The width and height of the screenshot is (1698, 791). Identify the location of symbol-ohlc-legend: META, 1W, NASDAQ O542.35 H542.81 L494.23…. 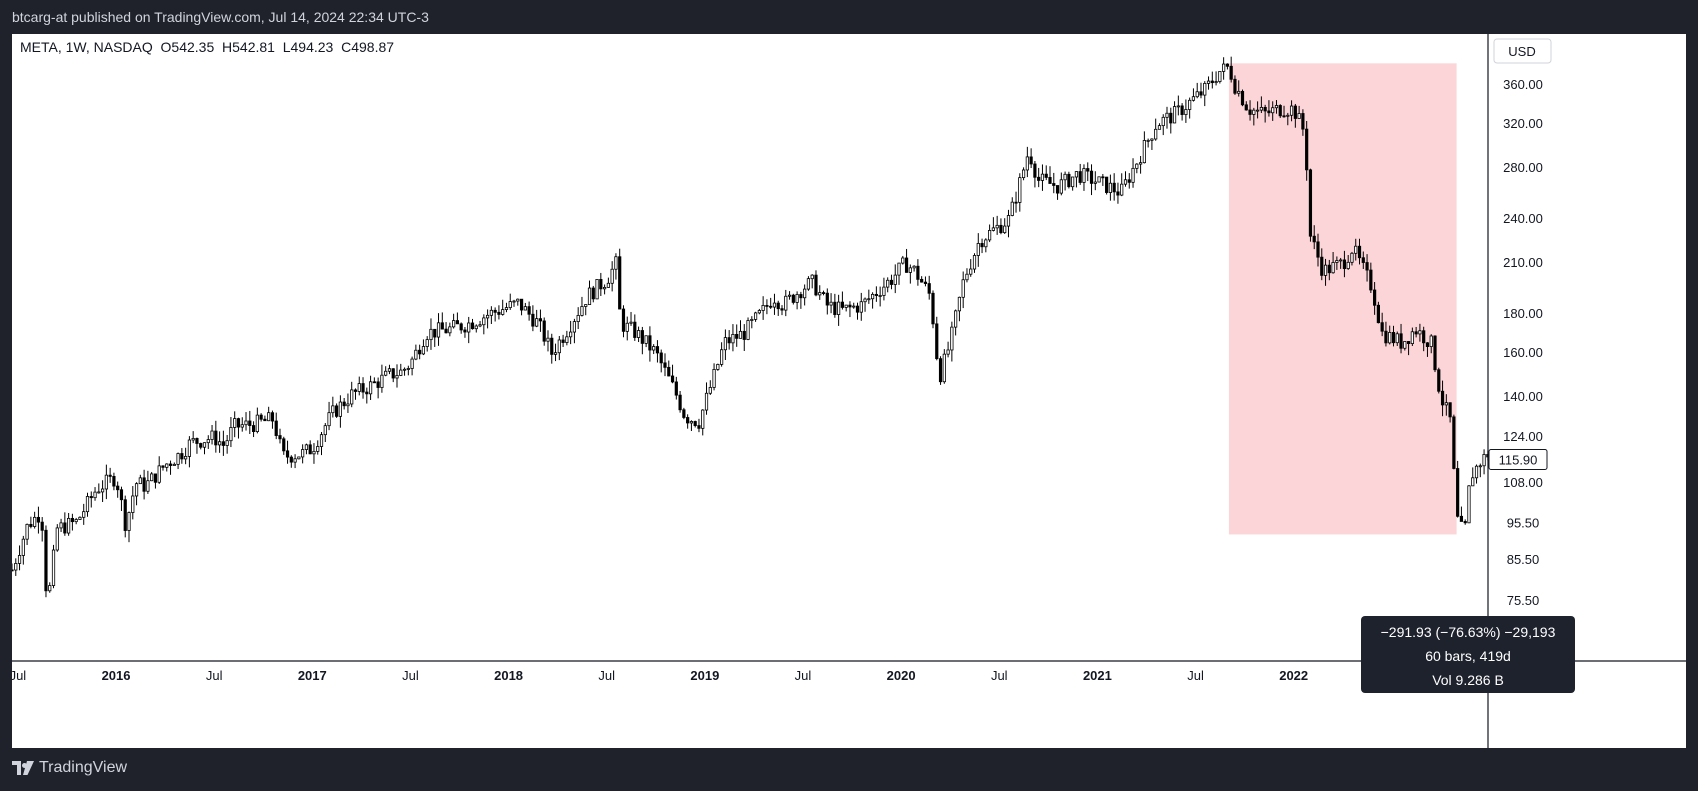
(207, 47).